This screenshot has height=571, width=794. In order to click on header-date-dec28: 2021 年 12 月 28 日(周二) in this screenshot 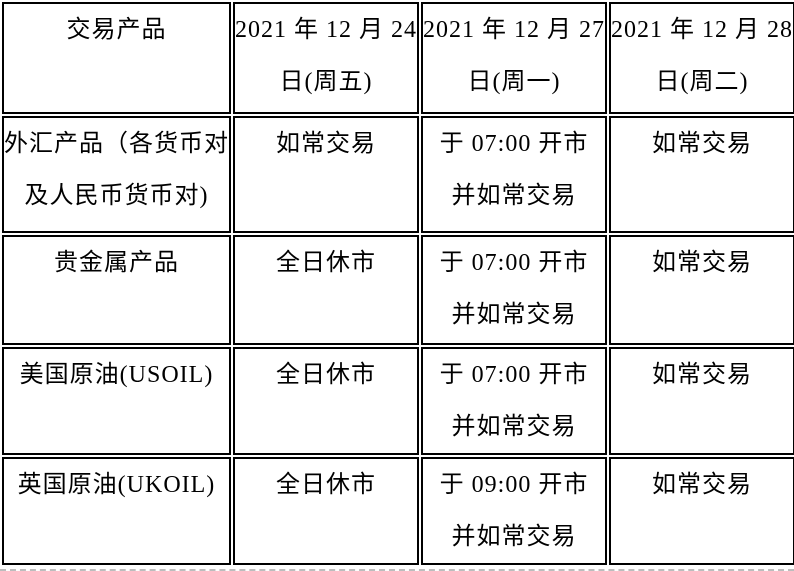, I will do `click(701, 58)`.